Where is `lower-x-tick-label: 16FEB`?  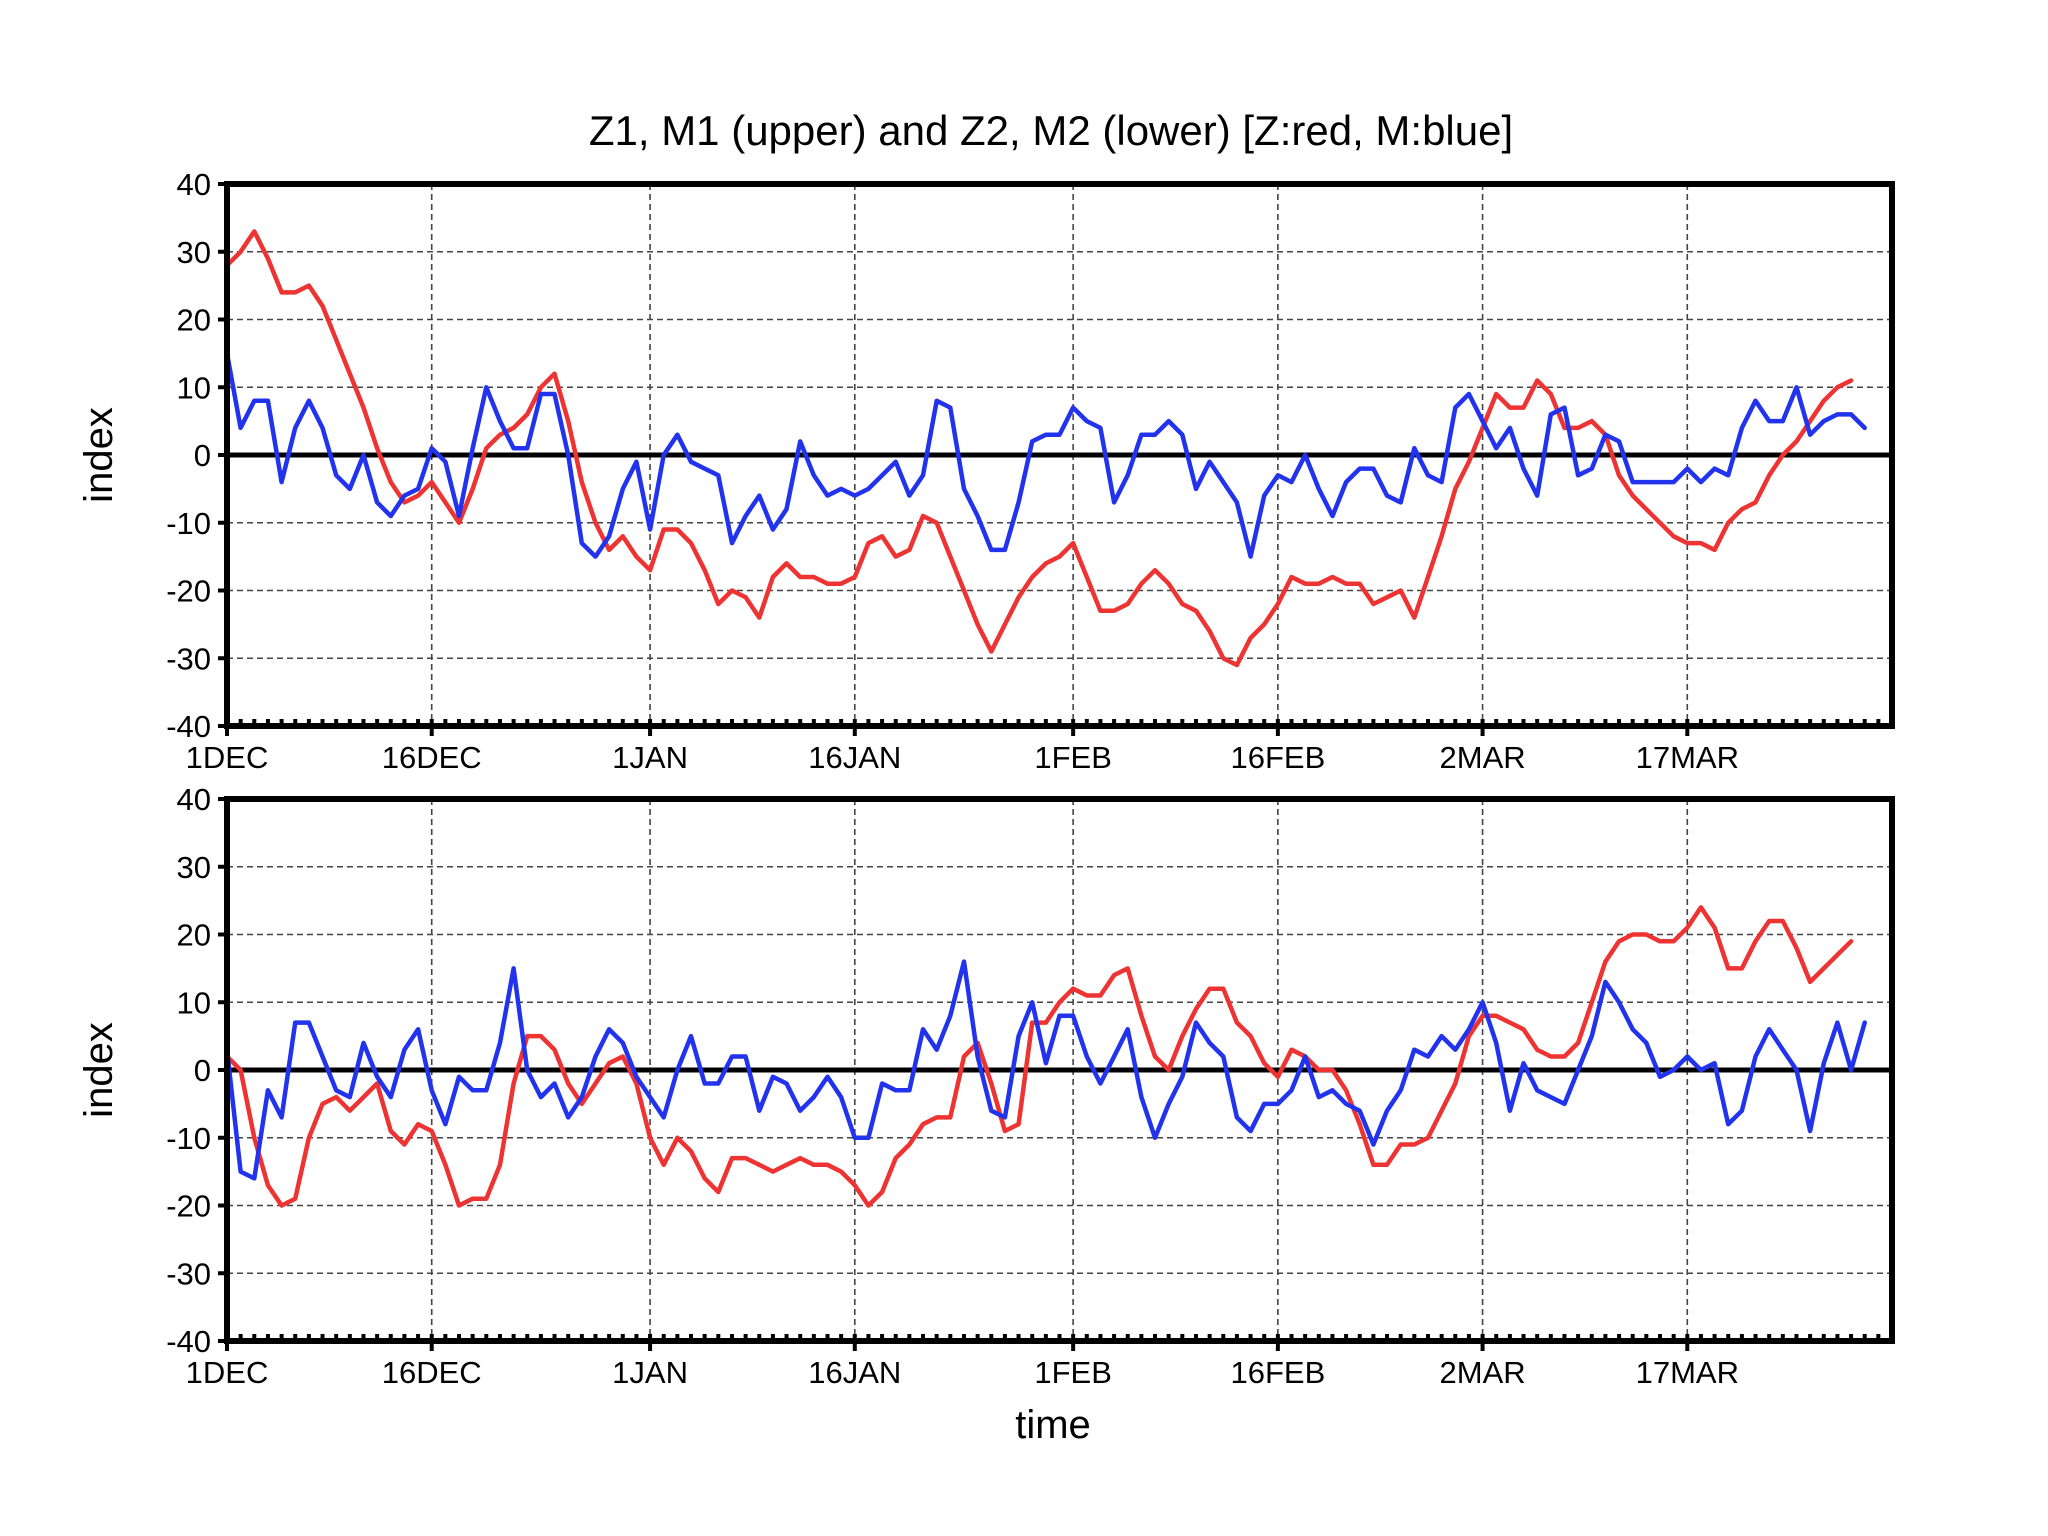
lower-x-tick-label: 16FEB is located at coordinates (1277, 1372).